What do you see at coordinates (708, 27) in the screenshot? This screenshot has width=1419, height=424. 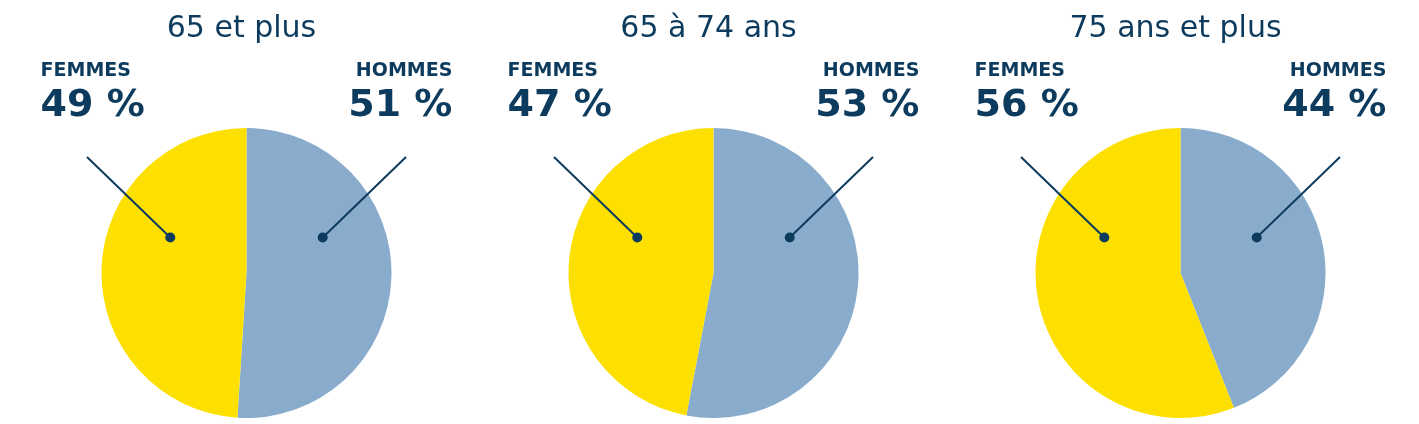 I see `chart-title: 65 à 74 ans` at bounding box center [708, 27].